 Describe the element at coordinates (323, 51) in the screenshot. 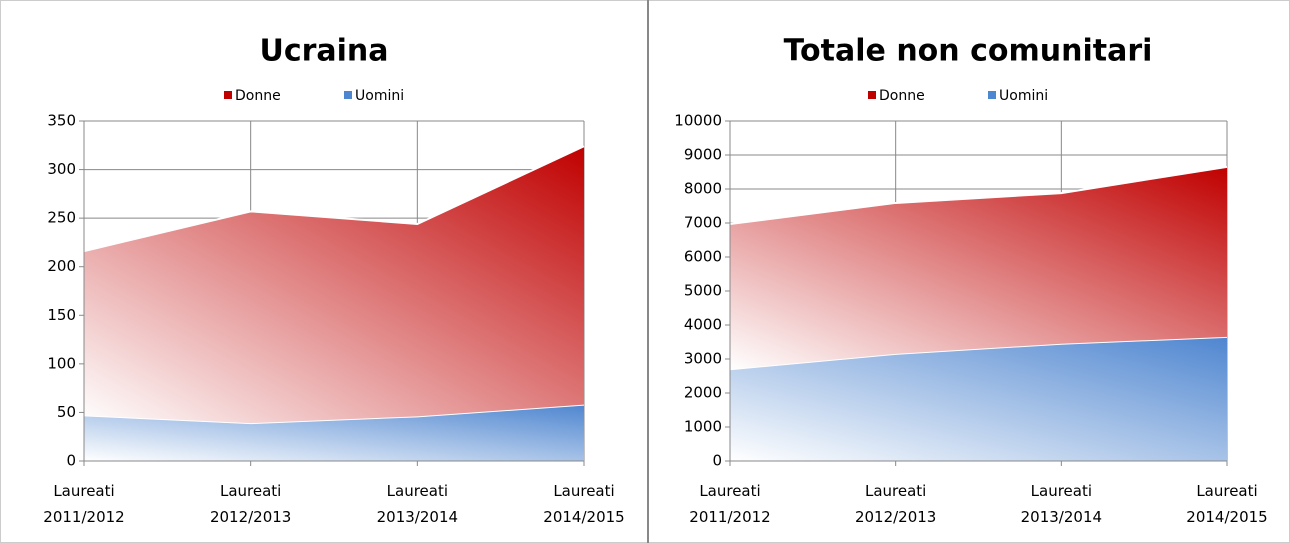

I see `chart-title: Ucraina` at that location.